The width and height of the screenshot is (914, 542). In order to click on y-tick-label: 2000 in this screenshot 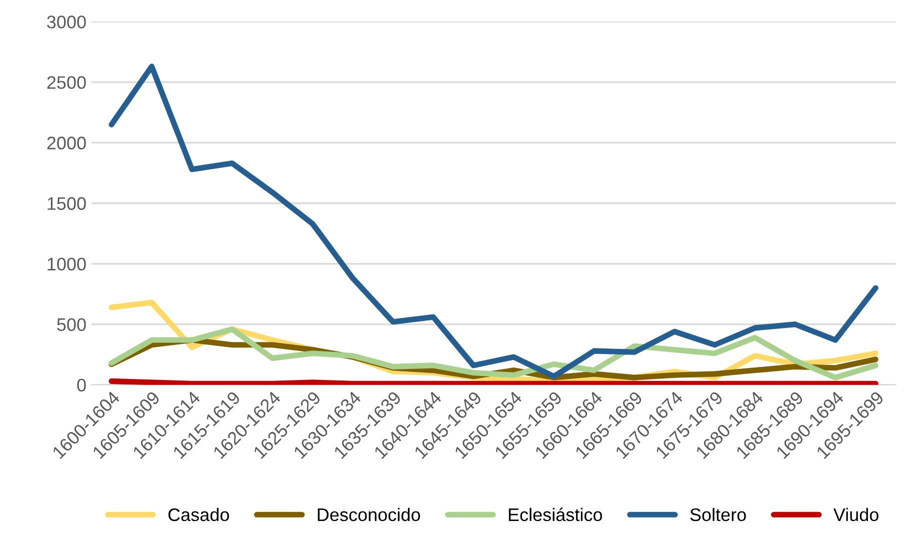, I will do `click(66, 143)`.